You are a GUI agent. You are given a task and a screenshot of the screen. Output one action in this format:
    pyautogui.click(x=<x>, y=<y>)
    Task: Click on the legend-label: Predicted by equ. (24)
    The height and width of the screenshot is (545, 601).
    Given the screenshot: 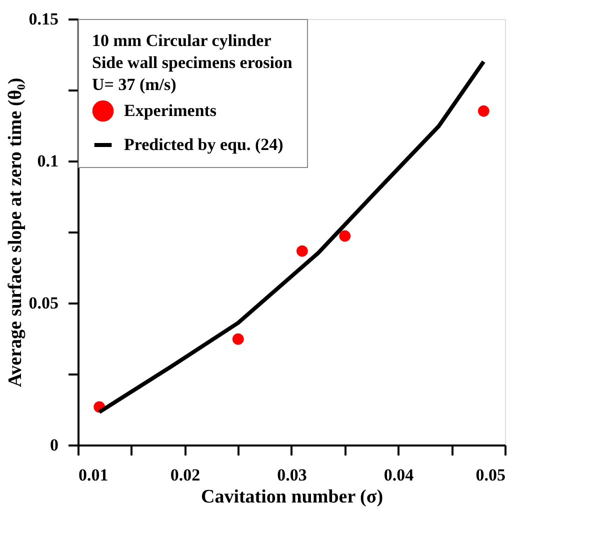 What is the action you would take?
    pyautogui.click(x=204, y=144)
    